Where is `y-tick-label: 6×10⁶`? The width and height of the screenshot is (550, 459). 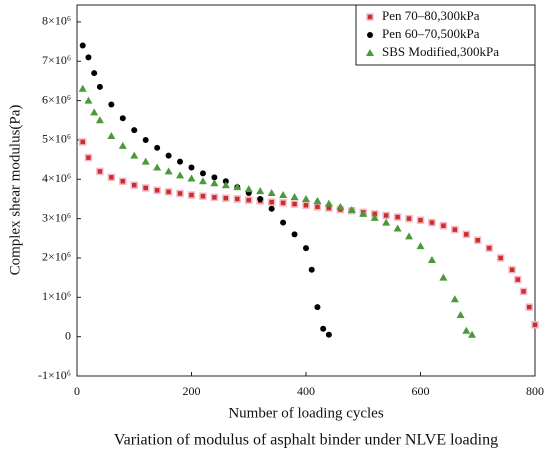
y-tick-label: 6×10⁶ is located at coordinates (56, 99).